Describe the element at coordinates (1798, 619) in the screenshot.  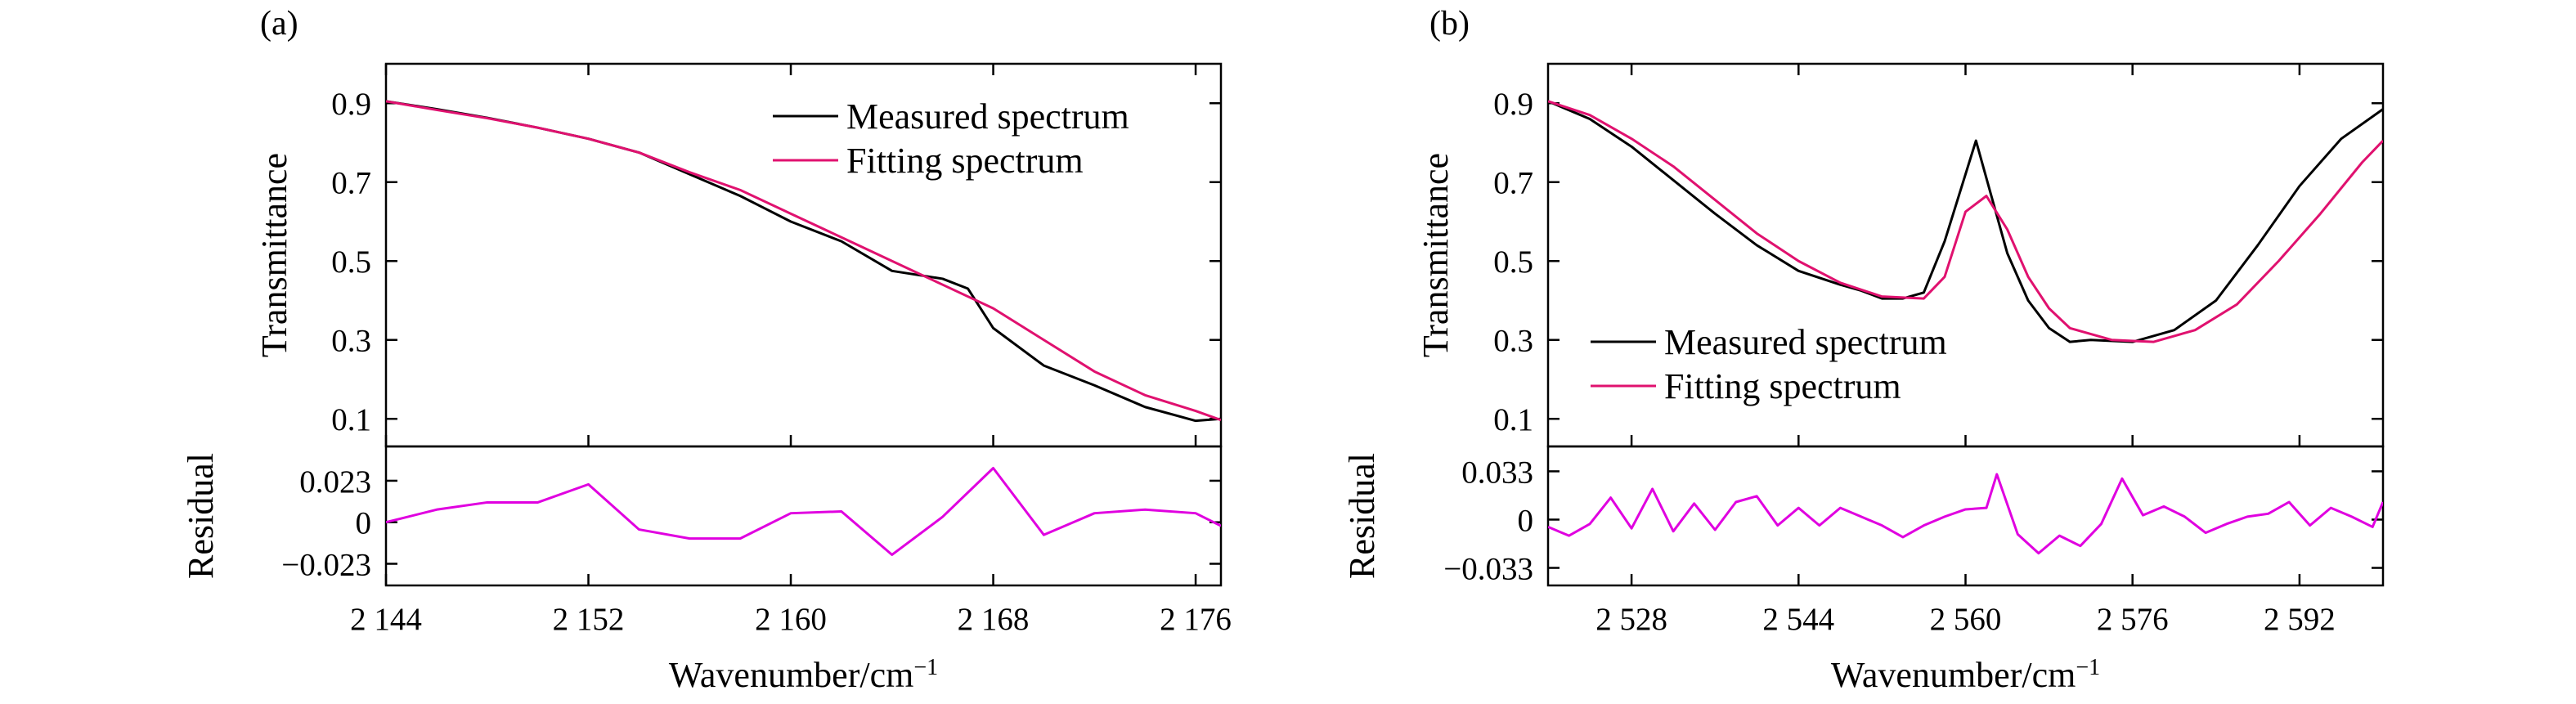
I see `x-tick-label: 2 544` at that location.